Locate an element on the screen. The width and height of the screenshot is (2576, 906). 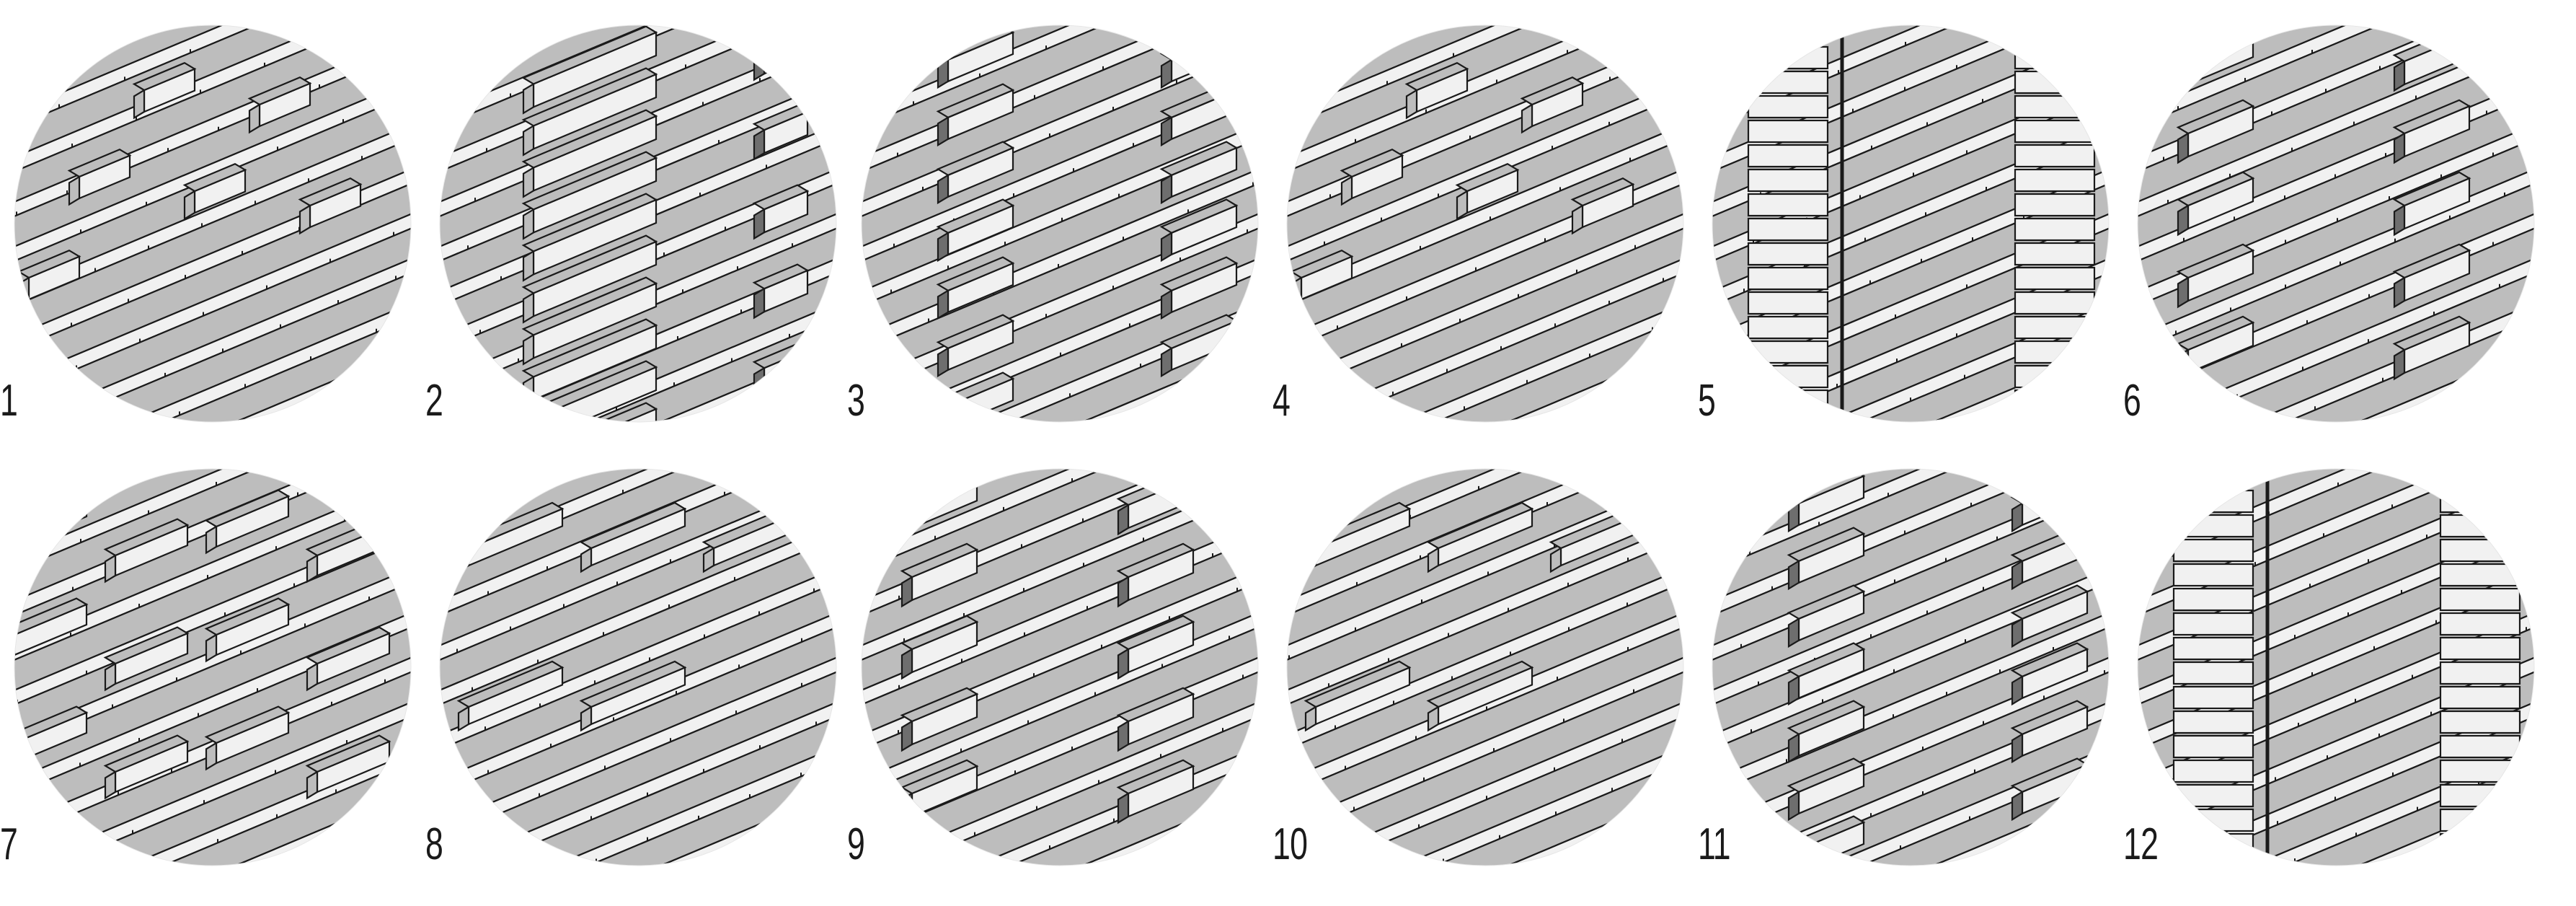
pattern-panel-3: 3 is located at coordinates (1053, 234).